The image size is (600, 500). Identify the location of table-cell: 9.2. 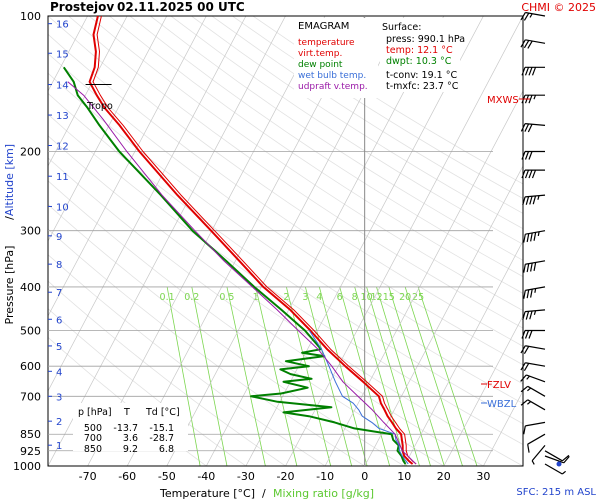
(130, 449).